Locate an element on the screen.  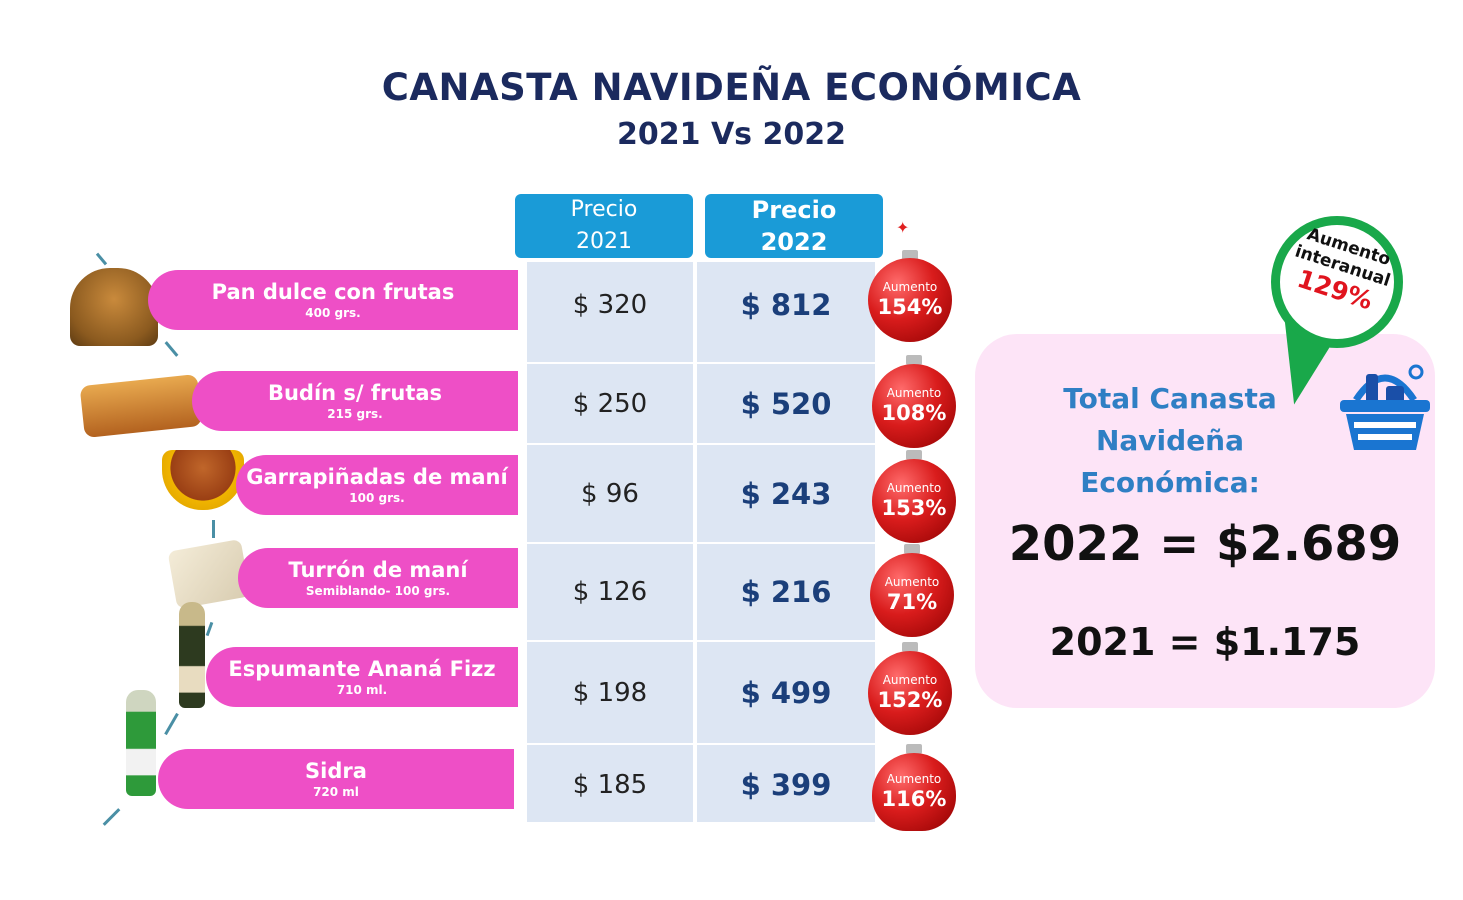
total-panel-title-line1: Total Canasta is located at coordinates (1170, 398).